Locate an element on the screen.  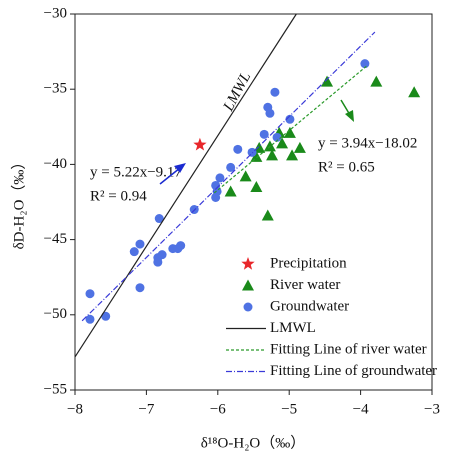
arrow is located at coordinates (256, 142).